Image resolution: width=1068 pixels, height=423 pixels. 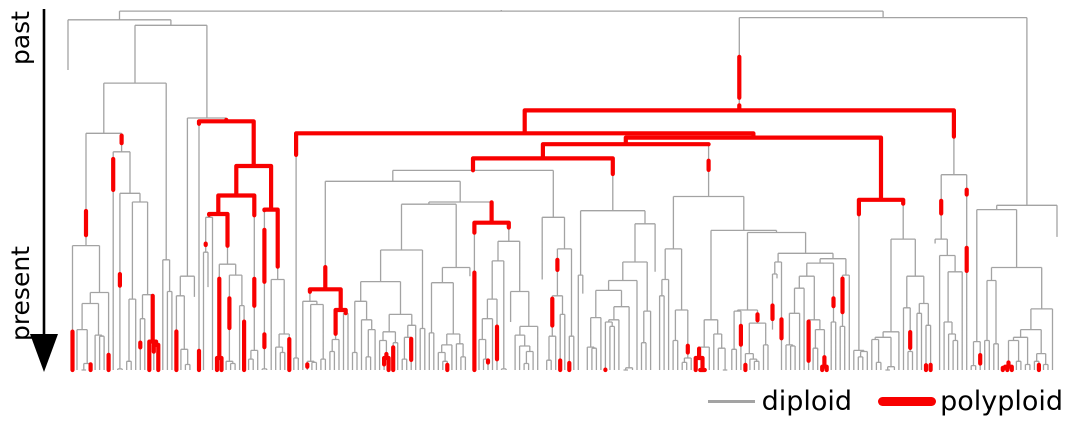 What do you see at coordinates (1001, 401) in the screenshot?
I see `legend-label-polyploid: polyploid` at bounding box center [1001, 401].